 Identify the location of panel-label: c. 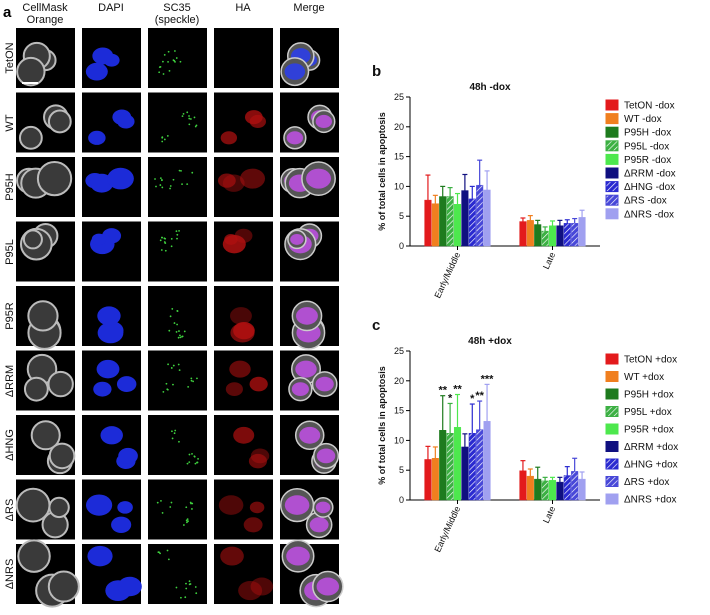
(376, 325).